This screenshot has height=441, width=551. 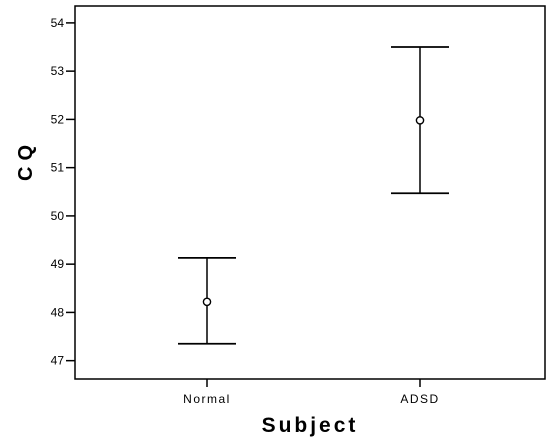 What do you see at coordinates (63, 192) in the screenshot?
I see `y-axis: 47 48 49 50 51 52 53 54` at bounding box center [63, 192].